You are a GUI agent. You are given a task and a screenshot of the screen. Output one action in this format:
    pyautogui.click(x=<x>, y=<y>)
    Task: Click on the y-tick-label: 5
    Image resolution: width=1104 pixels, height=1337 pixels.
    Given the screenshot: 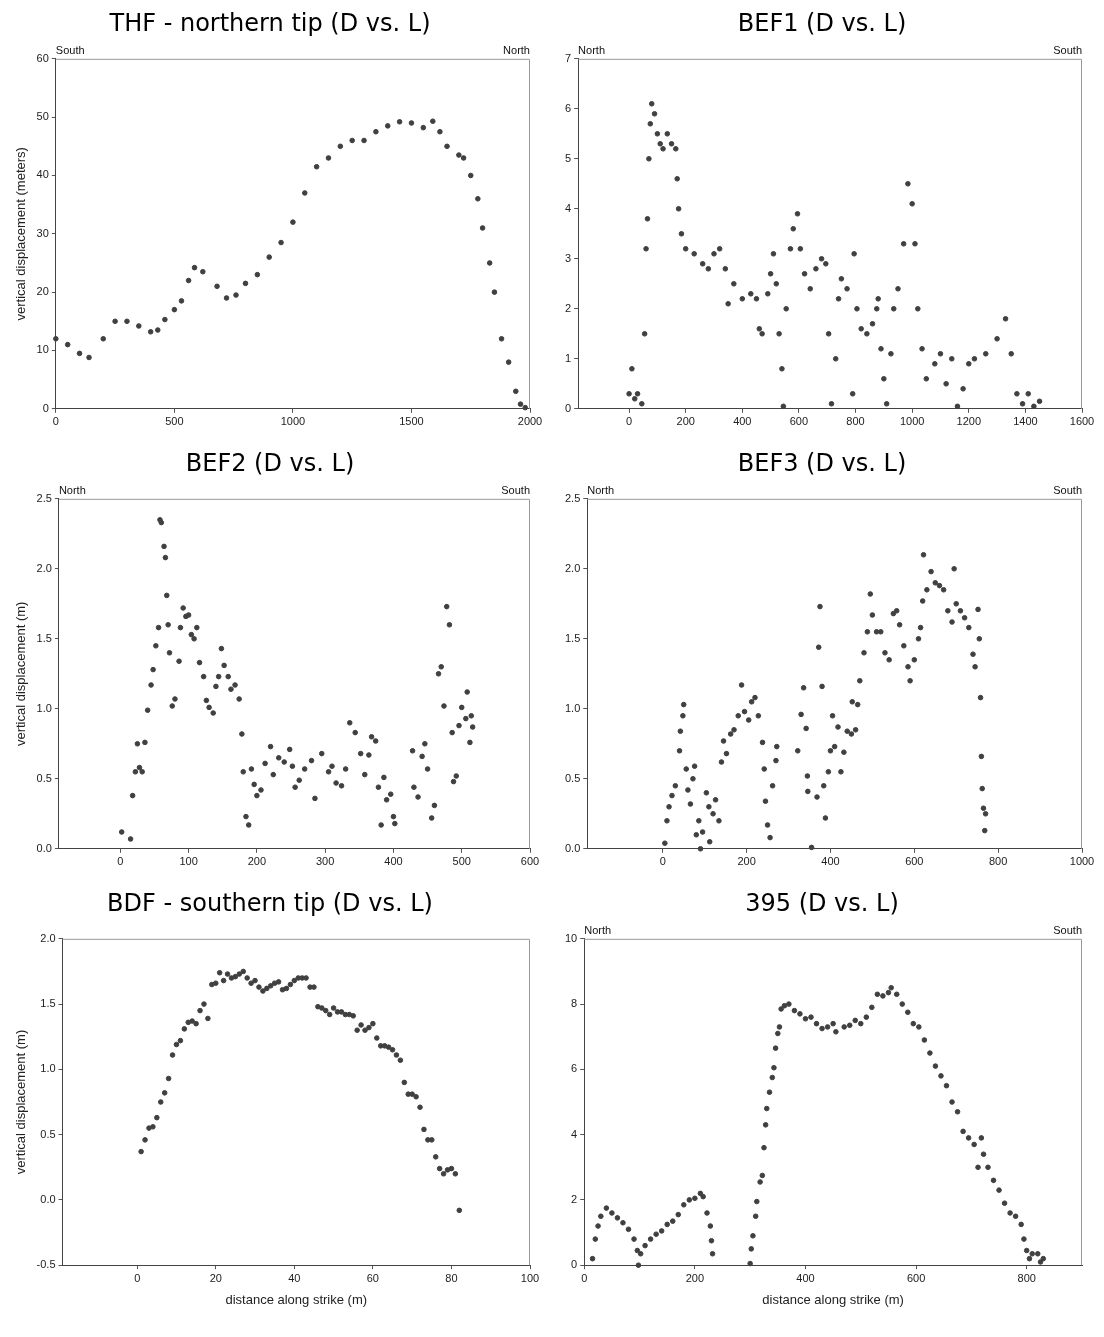 What is the action you would take?
    pyautogui.click(x=568, y=157)
    